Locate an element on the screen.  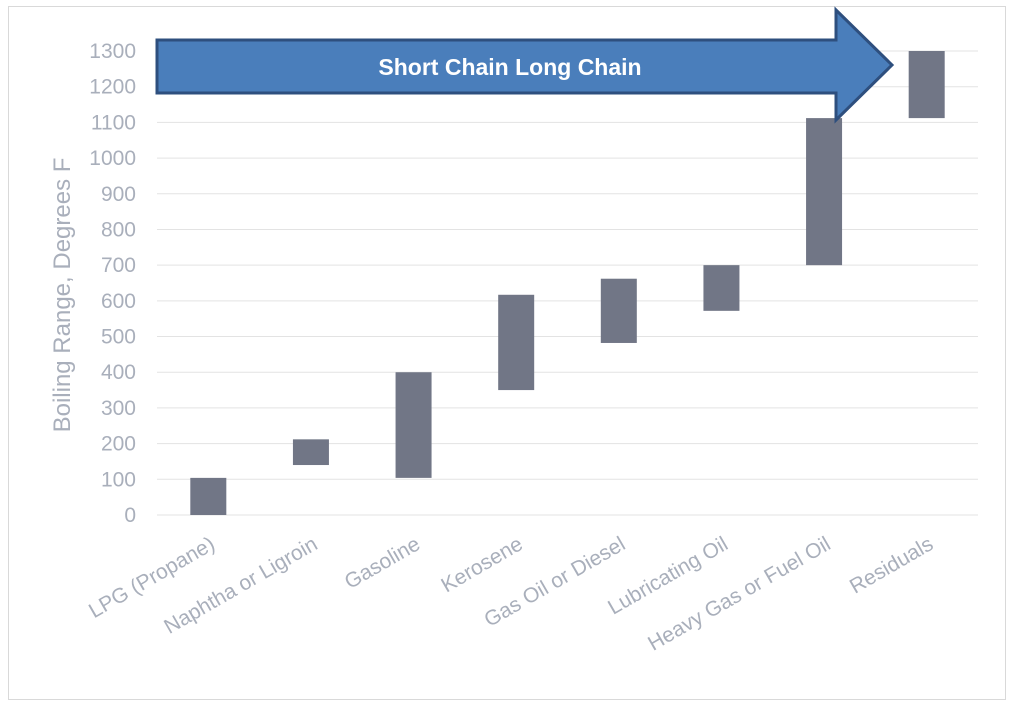
chain-arrow-annotation: Short Chain Long Chain is located at coordinates (525, 65).